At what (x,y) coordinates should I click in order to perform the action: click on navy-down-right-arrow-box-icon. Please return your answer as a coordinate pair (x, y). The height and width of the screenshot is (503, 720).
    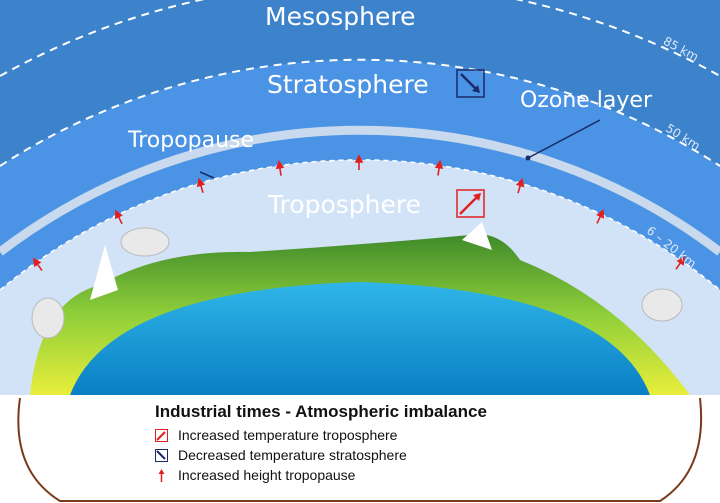
    Looking at the image, I should click on (161, 455).